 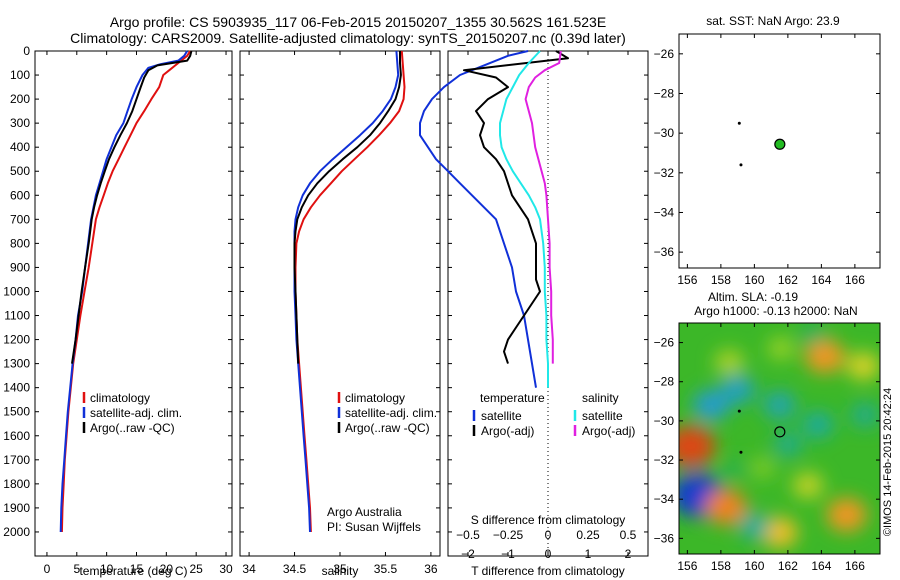 What do you see at coordinates (16, 388) in the screenshot?
I see `depth-tick-label: 1400` at bounding box center [16, 388].